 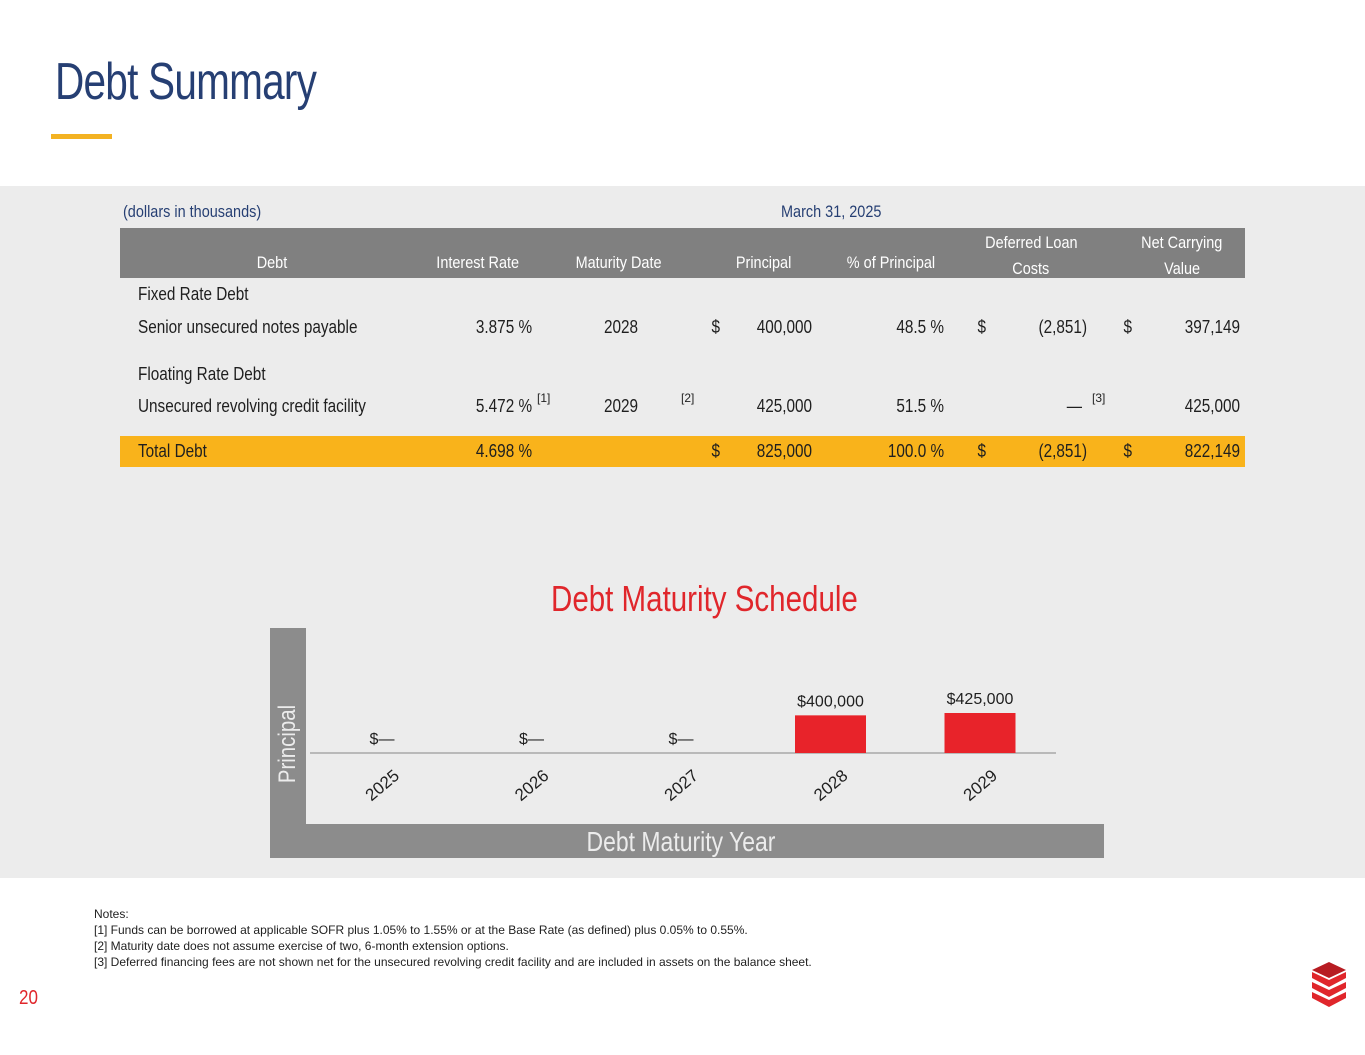 What do you see at coordinates (704, 598) in the screenshot?
I see `chart-title: Debt Maturity Schedule` at bounding box center [704, 598].